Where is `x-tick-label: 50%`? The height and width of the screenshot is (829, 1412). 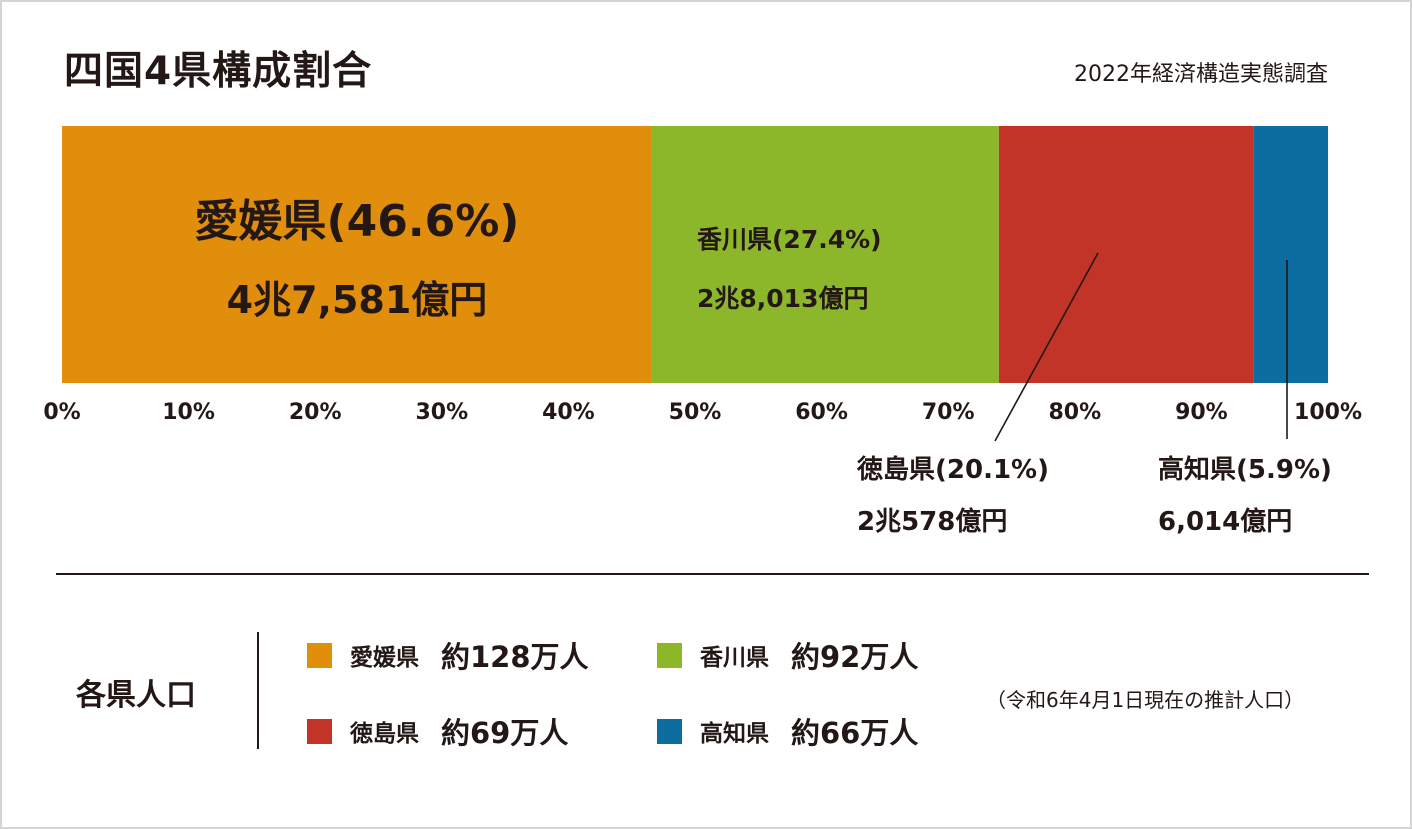
x-tick-label: 50% is located at coordinates (695, 412).